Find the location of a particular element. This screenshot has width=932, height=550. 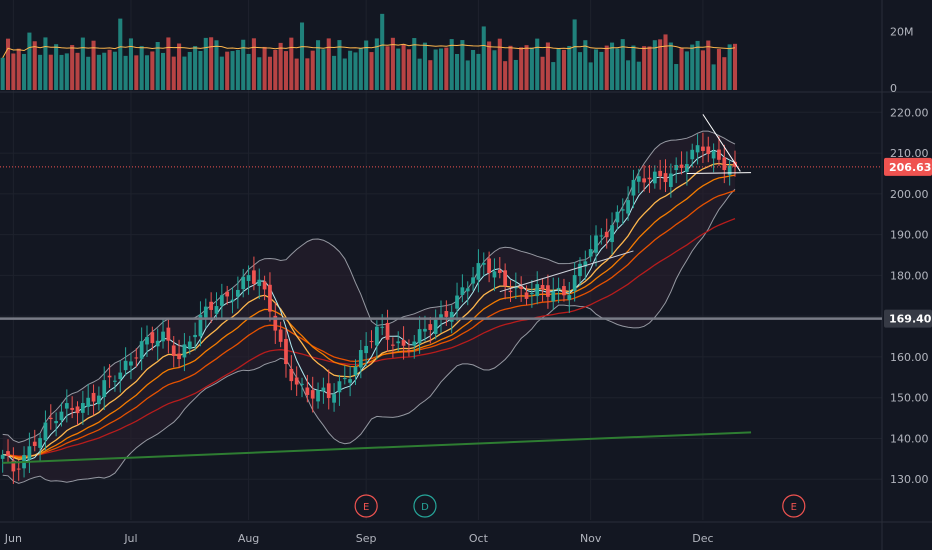

earnings-marker is located at coordinates (366, 506).